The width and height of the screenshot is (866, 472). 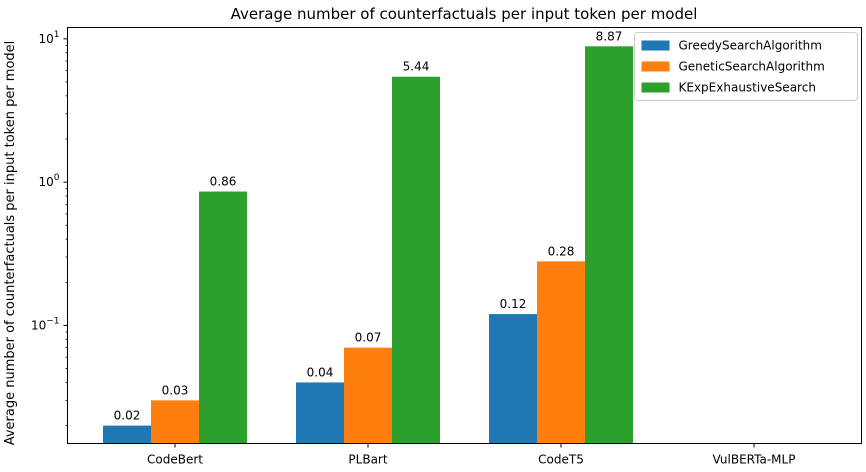 I want to click on y-tick-label: 10¹, so click(x=48, y=38).